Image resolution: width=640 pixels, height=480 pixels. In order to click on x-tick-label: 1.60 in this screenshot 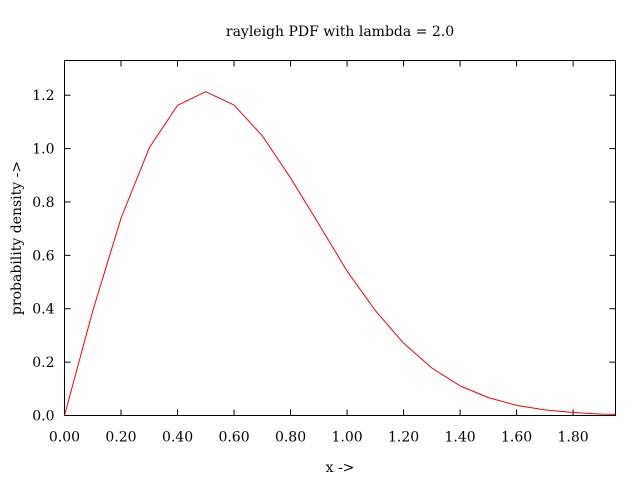, I will do `click(516, 438)`.